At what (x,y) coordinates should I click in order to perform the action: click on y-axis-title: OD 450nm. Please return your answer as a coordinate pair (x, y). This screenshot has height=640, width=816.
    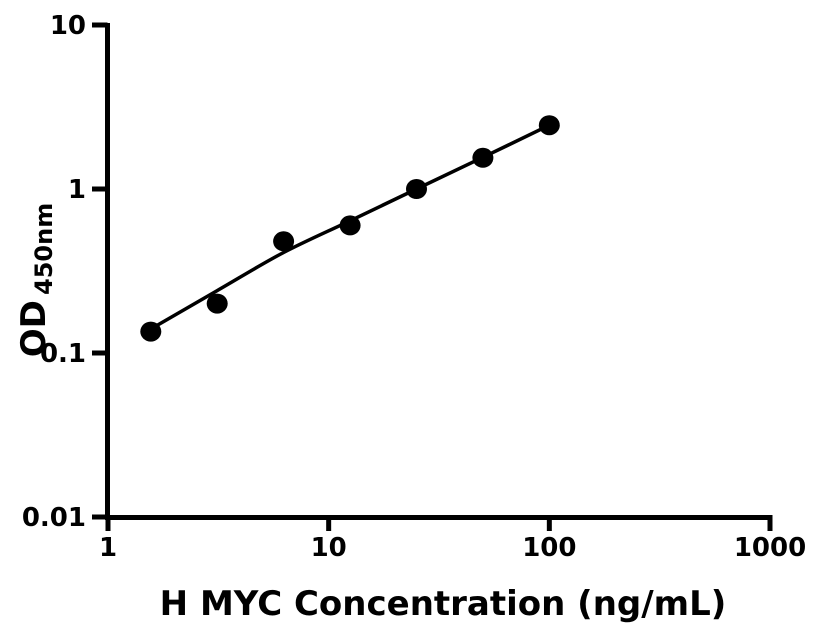
    Looking at the image, I should click on (36, 280).